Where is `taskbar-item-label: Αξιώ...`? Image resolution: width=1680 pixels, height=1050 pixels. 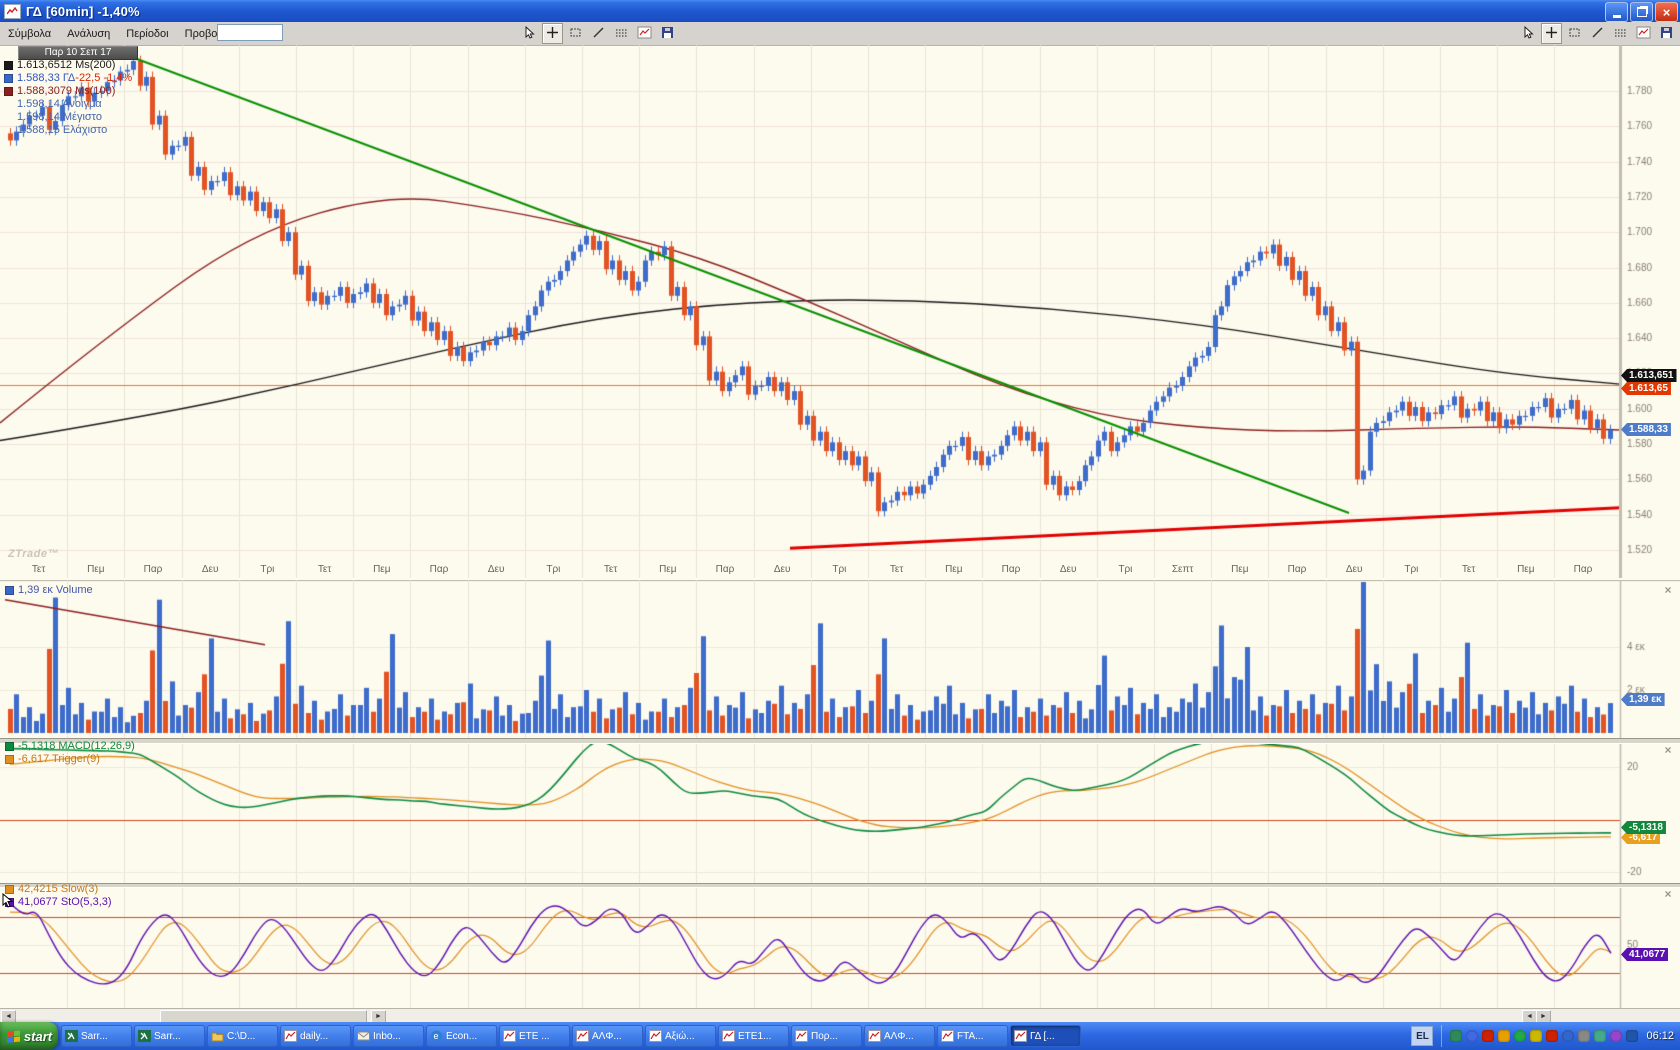 taskbar-item-label: Αξιώ... is located at coordinates (680, 1036).